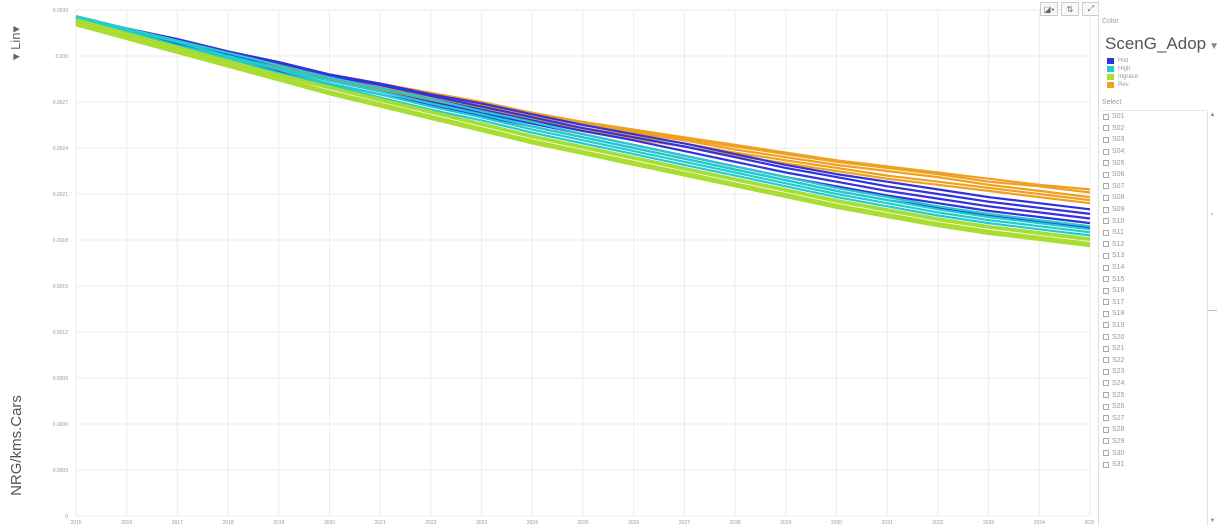 This screenshot has height=527, width=1218. Describe the element at coordinates (1153, 360) in the screenshot. I see `select-item: S22` at that location.